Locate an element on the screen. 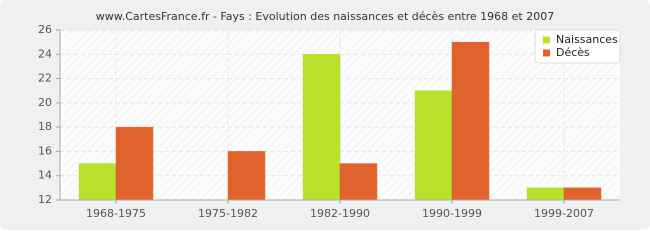  y-tick-label: 16 is located at coordinates (45, 150).